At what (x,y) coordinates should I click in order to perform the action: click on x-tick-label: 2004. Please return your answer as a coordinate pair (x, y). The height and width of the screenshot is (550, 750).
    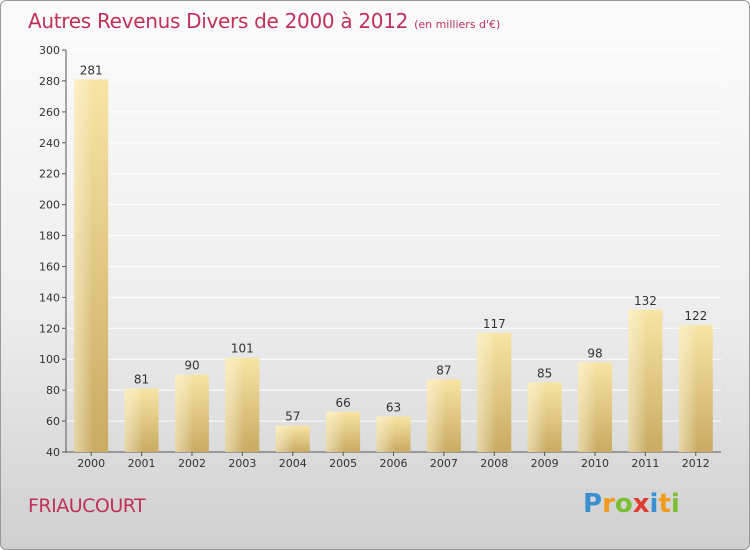
    Looking at the image, I should click on (293, 463).